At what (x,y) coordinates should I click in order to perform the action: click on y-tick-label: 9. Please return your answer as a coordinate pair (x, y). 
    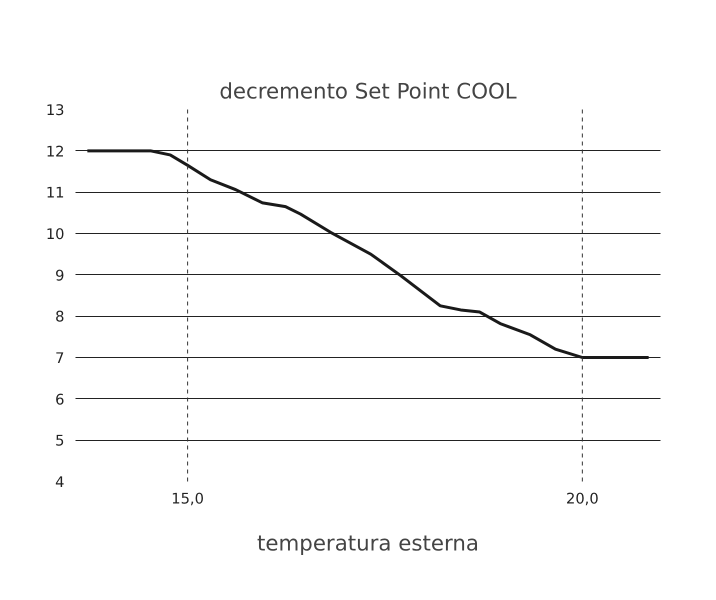
    Looking at the image, I should click on (60, 275).